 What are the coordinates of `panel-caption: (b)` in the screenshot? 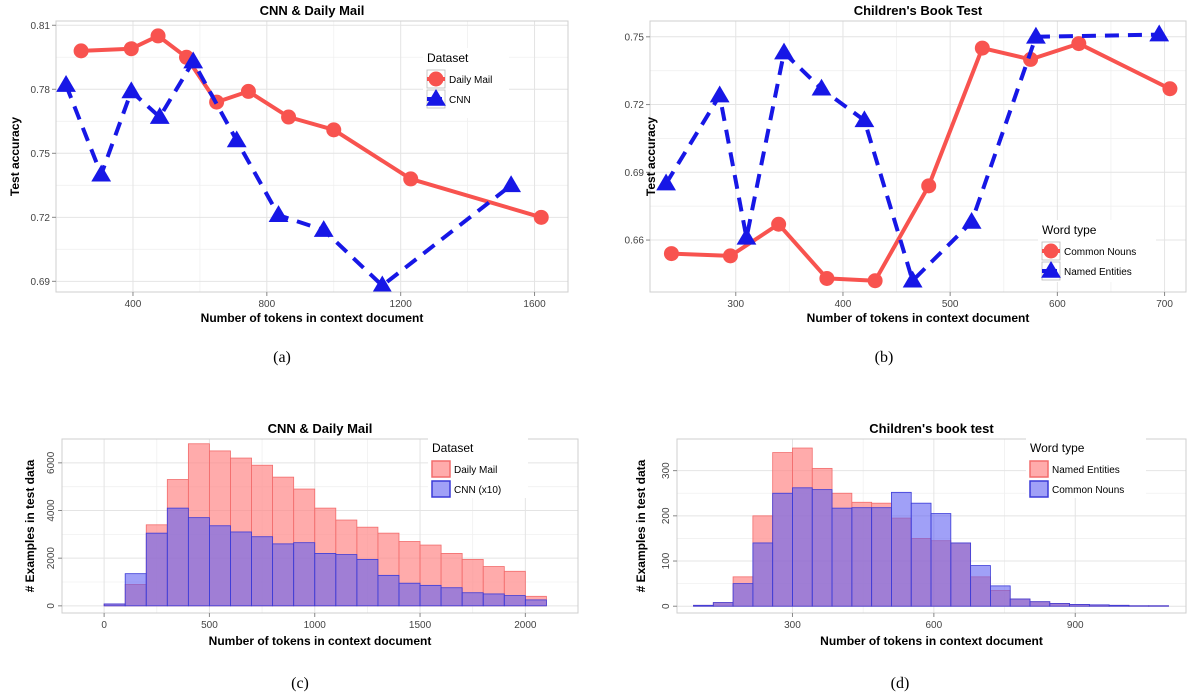 It's located at (884, 357).